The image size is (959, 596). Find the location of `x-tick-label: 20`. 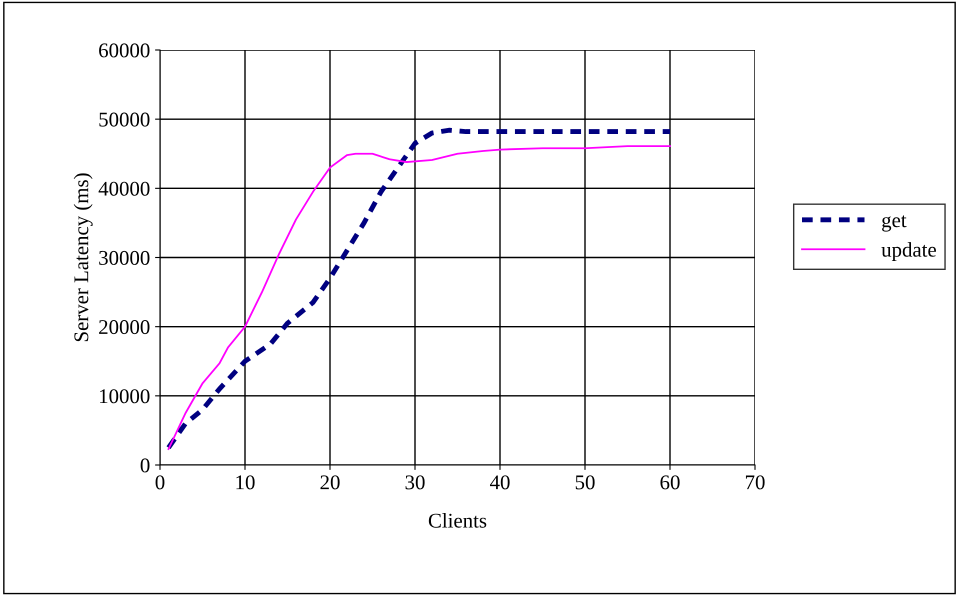

x-tick-label: 20 is located at coordinates (330, 482).